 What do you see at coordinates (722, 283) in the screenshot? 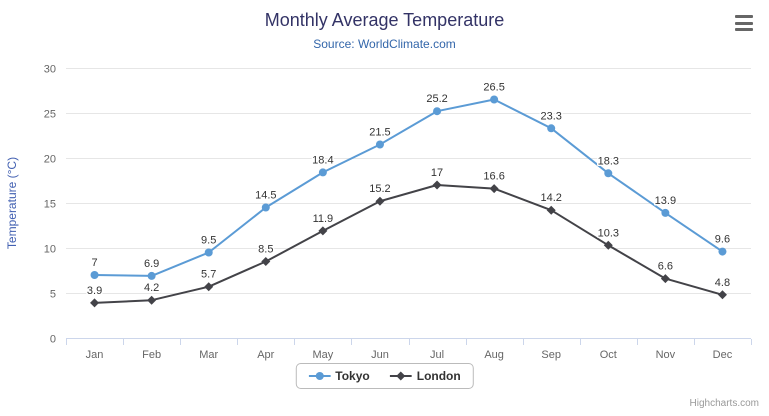
I see `data-label: 4.8` at bounding box center [722, 283].